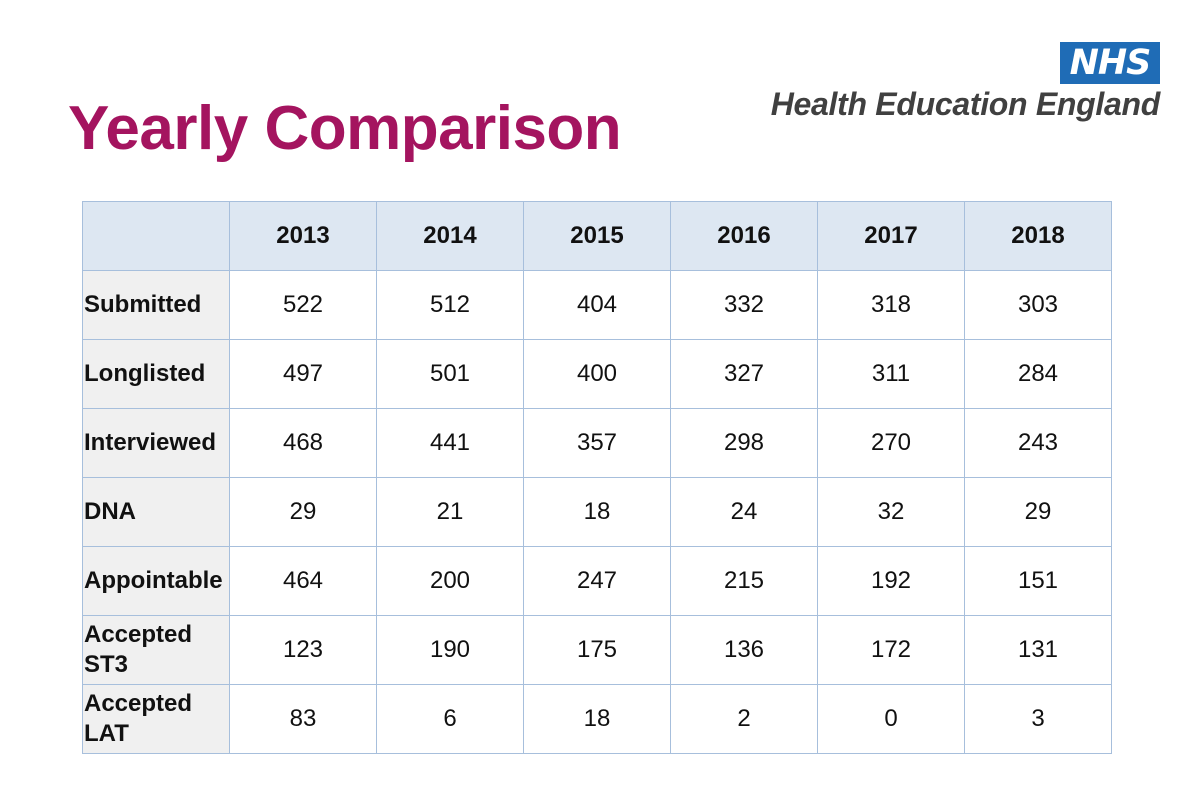 The image size is (1200, 809). What do you see at coordinates (303, 305) in the screenshot?
I see `table-cell: 522` at bounding box center [303, 305].